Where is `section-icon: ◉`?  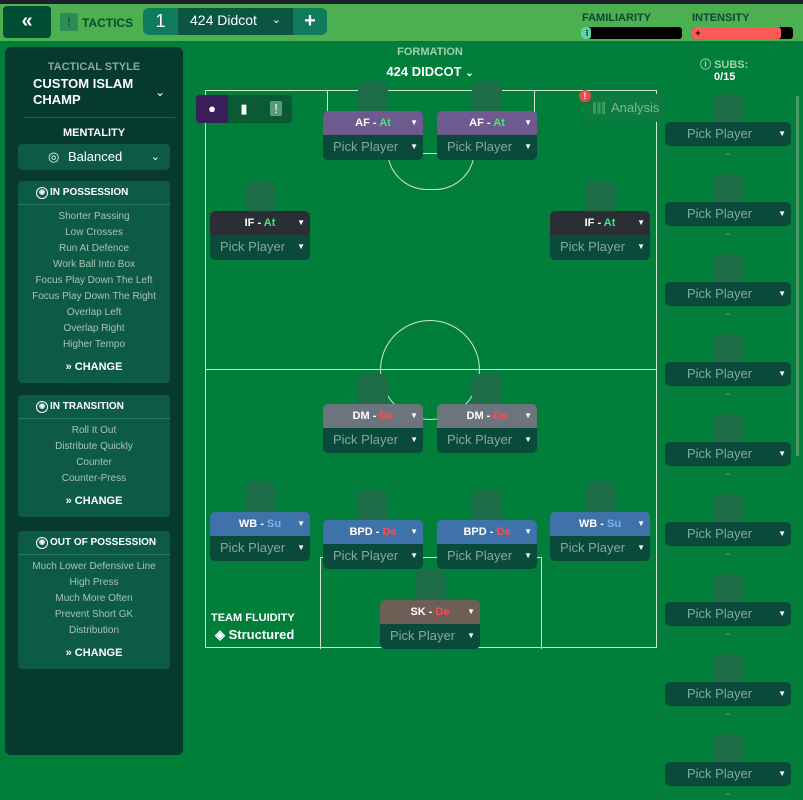 section-icon: ◉ is located at coordinates (42, 407).